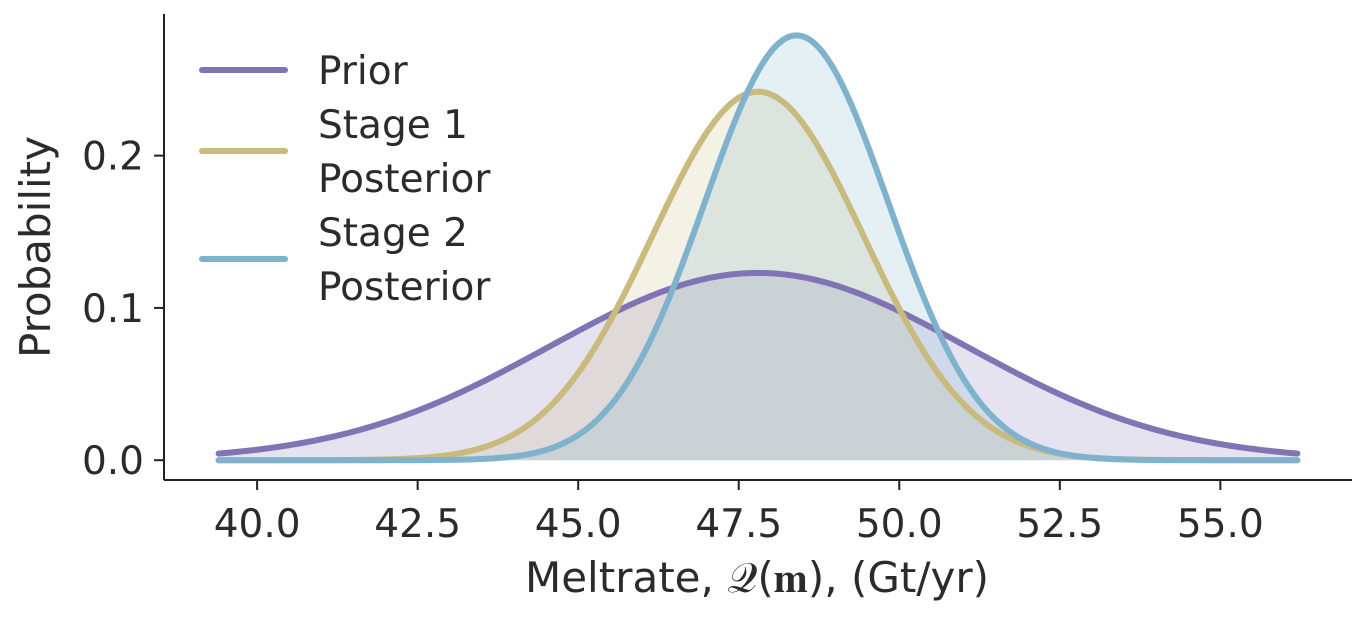 The height and width of the screenshot is (617, 1367). What do you see at coordinates (757, 577) in the screenshot?
I see `x-axis-label: Meltrate, 𝒬(𝐦), (Gt/yr)` at bounding box center [757, 577].